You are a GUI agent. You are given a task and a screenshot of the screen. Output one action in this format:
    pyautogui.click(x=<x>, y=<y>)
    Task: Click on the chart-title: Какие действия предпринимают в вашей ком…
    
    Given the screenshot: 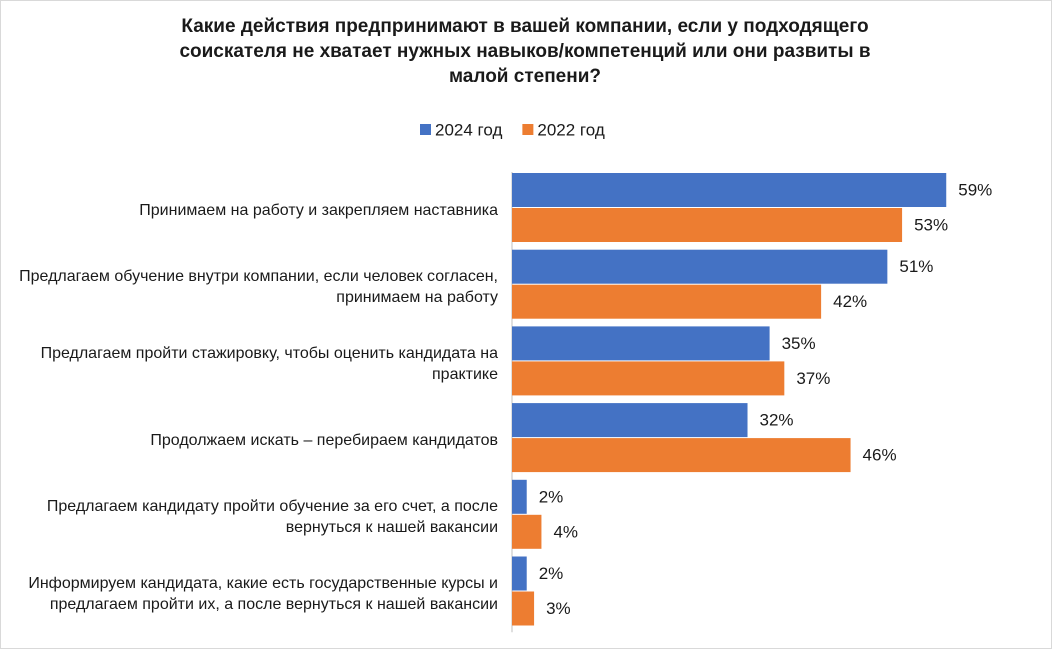 What is the action you would take?
    pyautogui.click(x=525, y=51)
    